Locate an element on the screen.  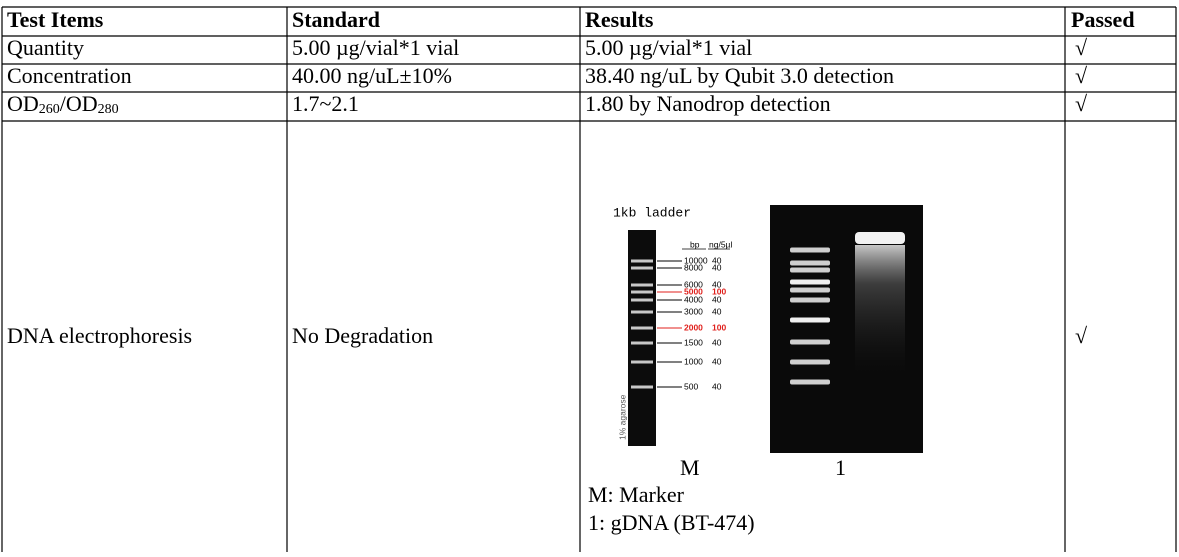
lane-label: 1 is located at coordinates (840, 467).